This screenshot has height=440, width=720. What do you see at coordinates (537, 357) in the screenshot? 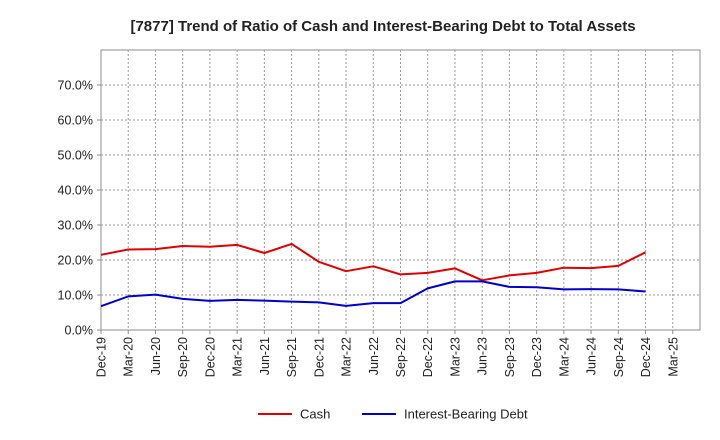
I see `x-tick-label: Dec-23` at bounding box center [537, 357].